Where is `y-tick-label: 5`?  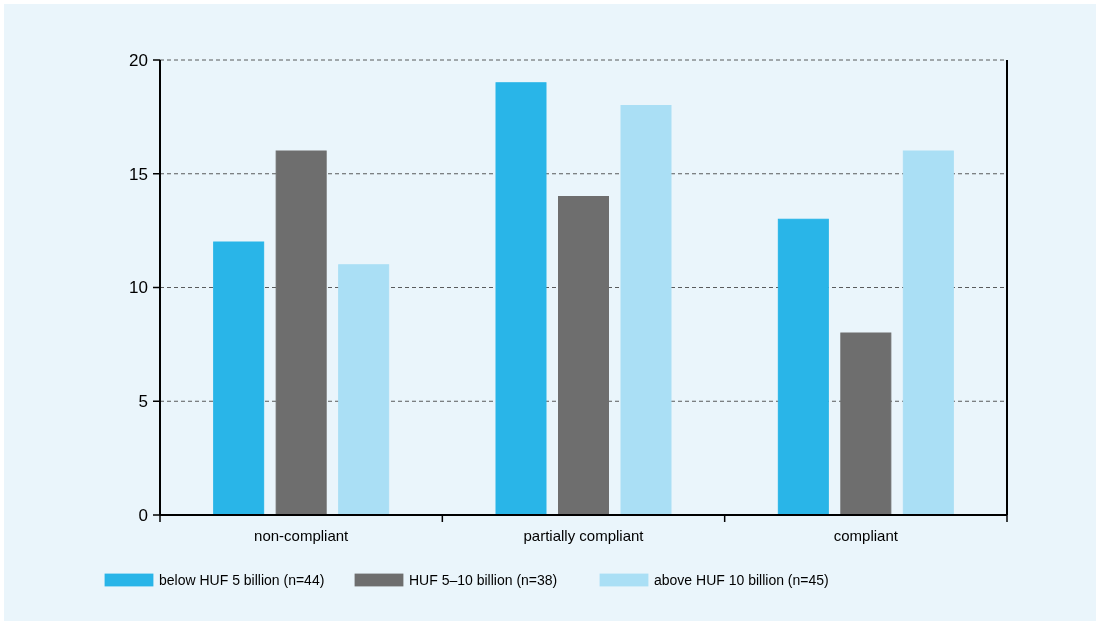 y-tick-label: 5 is located at coordinates (143, 402).